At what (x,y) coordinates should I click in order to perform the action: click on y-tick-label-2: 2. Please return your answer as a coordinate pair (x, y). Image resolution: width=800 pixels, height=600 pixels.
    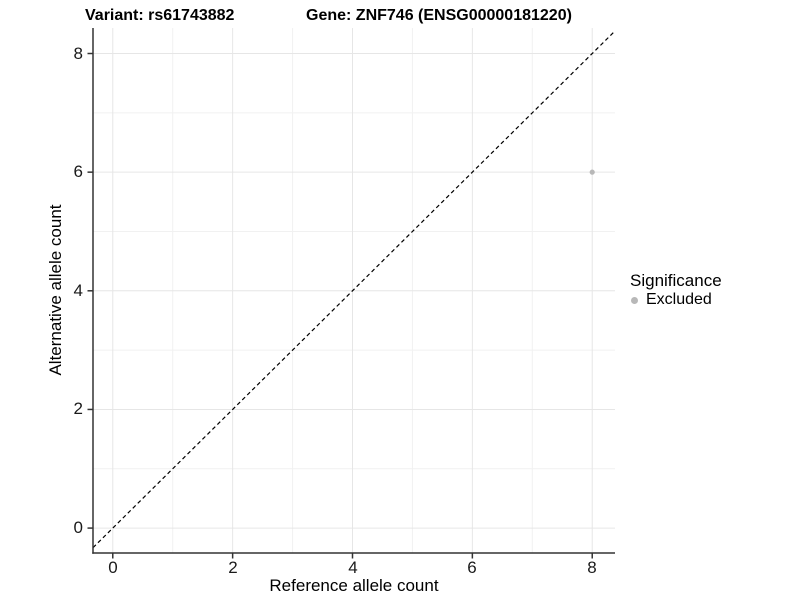
    Looking at the image, I should click on (78, 408).